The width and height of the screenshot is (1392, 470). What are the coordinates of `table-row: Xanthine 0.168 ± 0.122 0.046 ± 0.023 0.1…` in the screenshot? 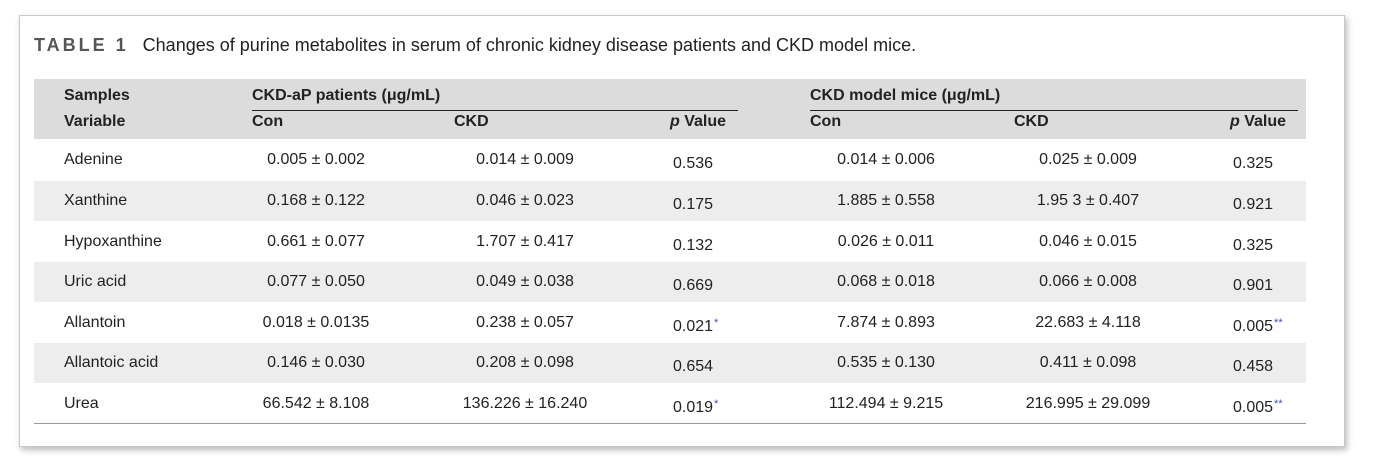 It's located at (670, 201).